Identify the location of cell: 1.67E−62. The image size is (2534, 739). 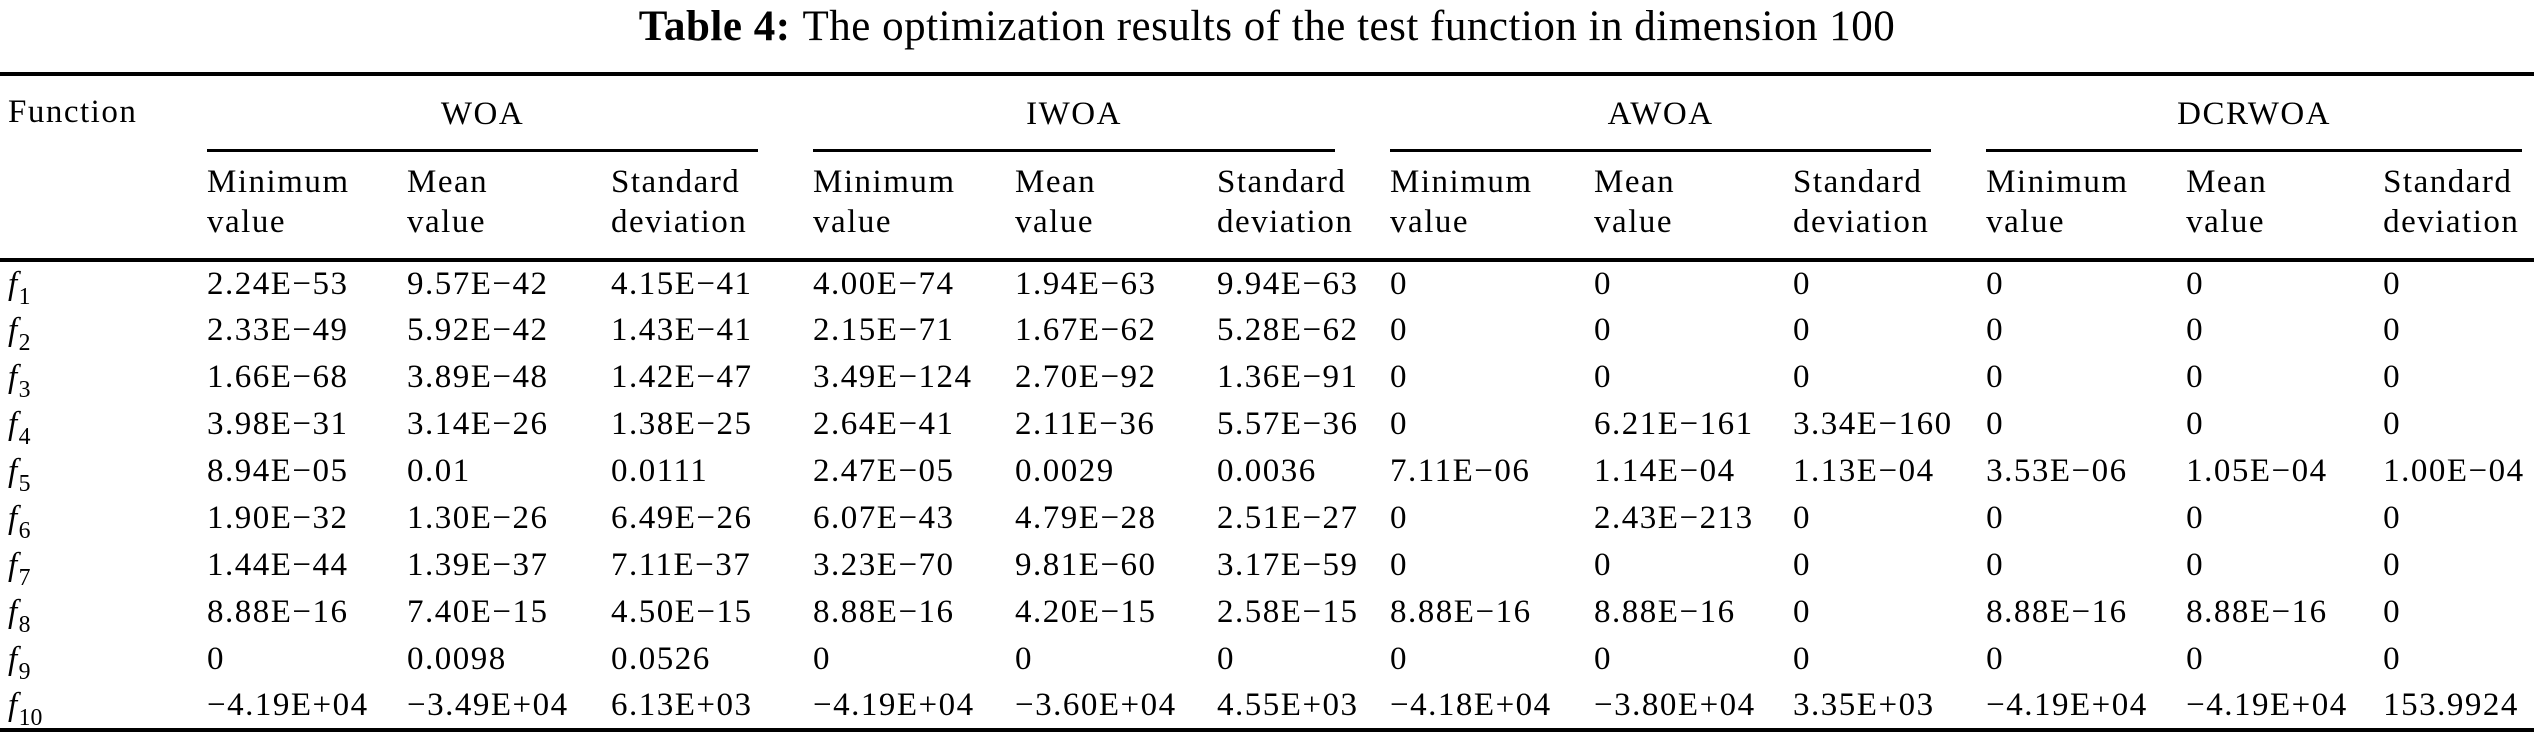
(1086, 330).